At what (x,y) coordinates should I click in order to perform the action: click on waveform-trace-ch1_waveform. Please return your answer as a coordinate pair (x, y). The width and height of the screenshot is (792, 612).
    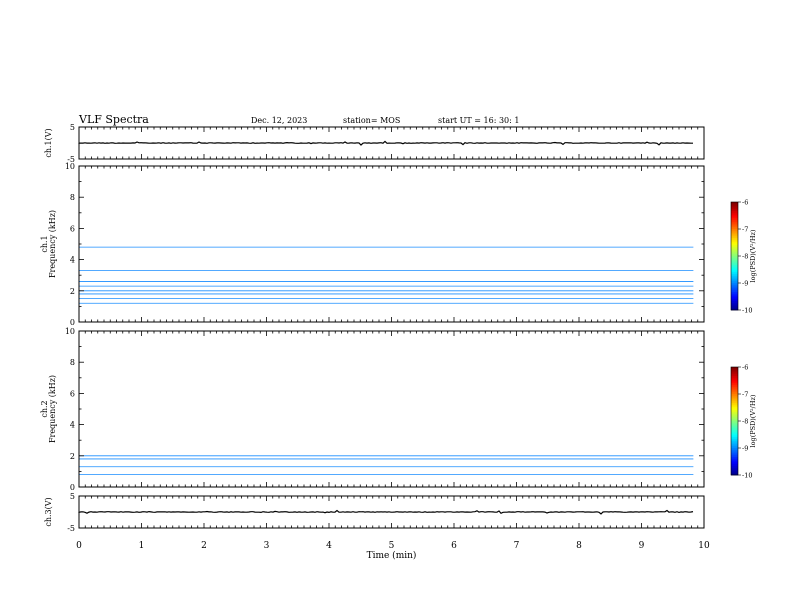
    Looking at the image, I should click on (385, 143).